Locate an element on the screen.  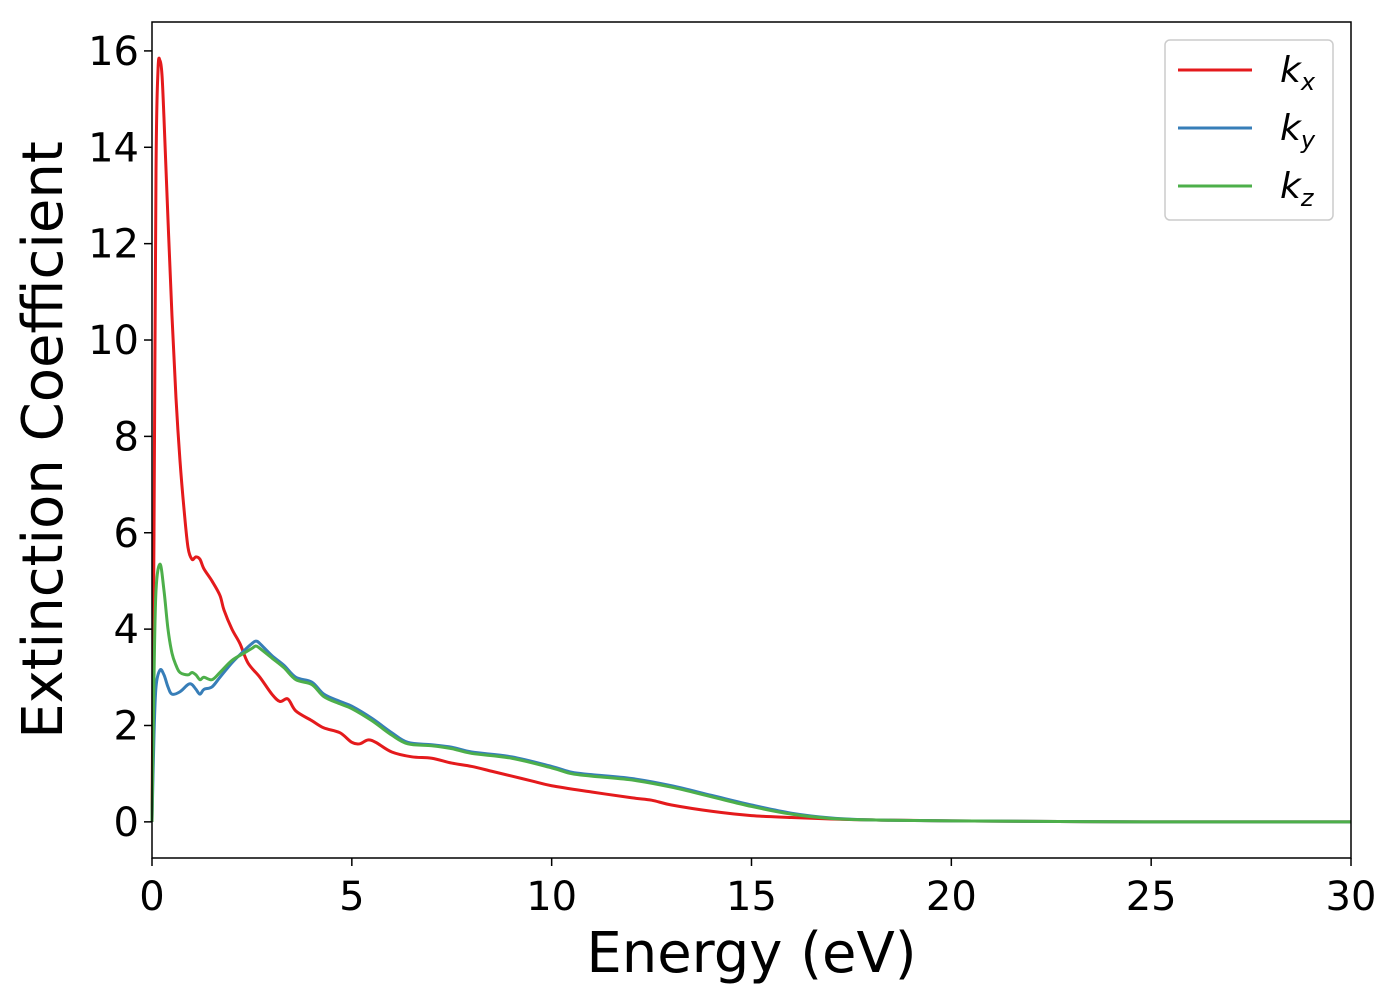
x-axis-ticks: 0 5 10 15 20 25 30 is located at coordinates (757, 889).